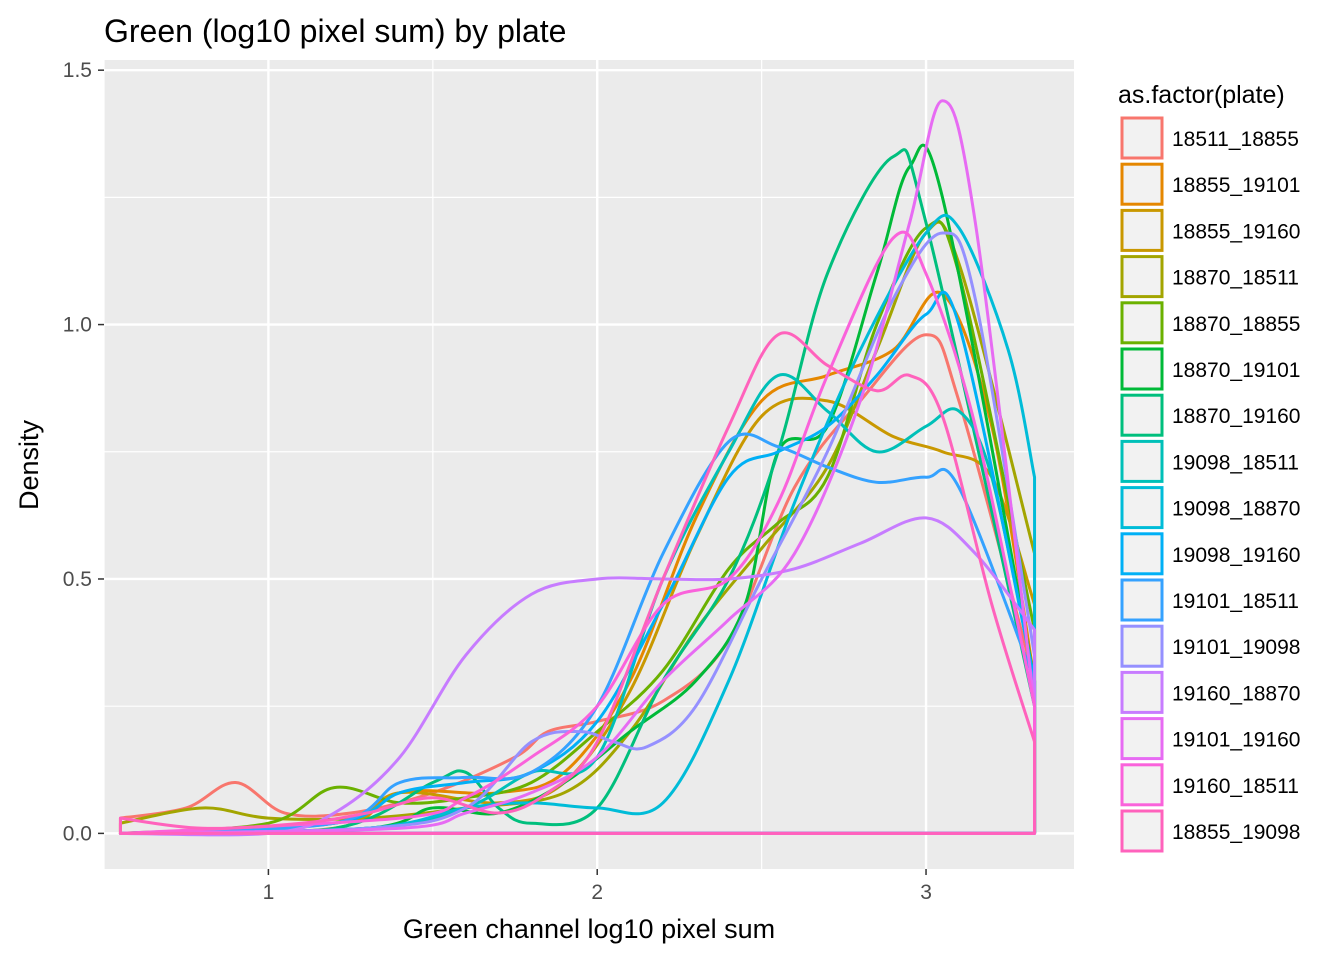  I want to click on y-axis: 0.0 0.5 1.0 1.5, so click(83, 452).